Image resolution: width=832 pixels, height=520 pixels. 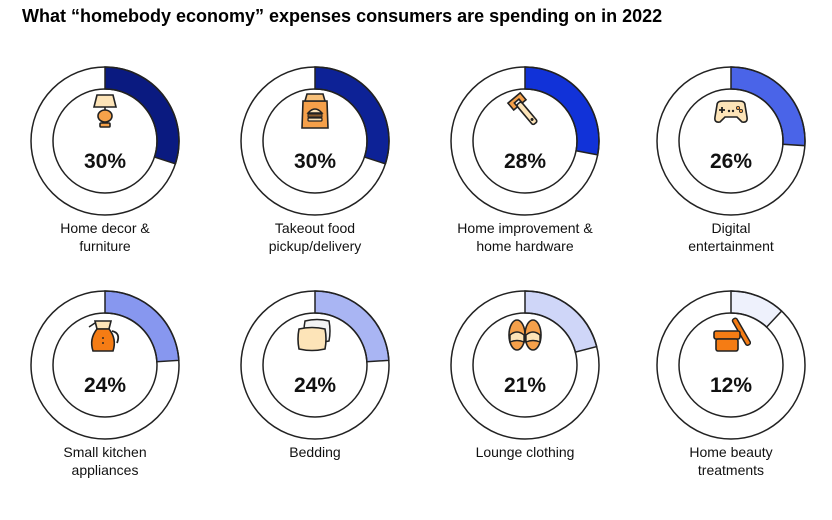 I want to click on percent-label: 12%, so click(x=731, y=385).